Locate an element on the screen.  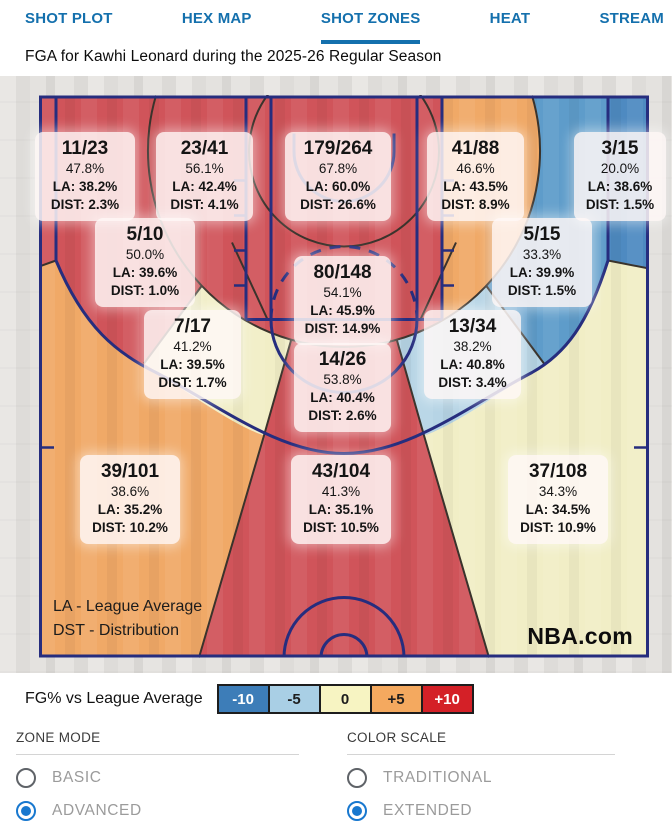
center-circle-inner is located at coordinates (344, 645).